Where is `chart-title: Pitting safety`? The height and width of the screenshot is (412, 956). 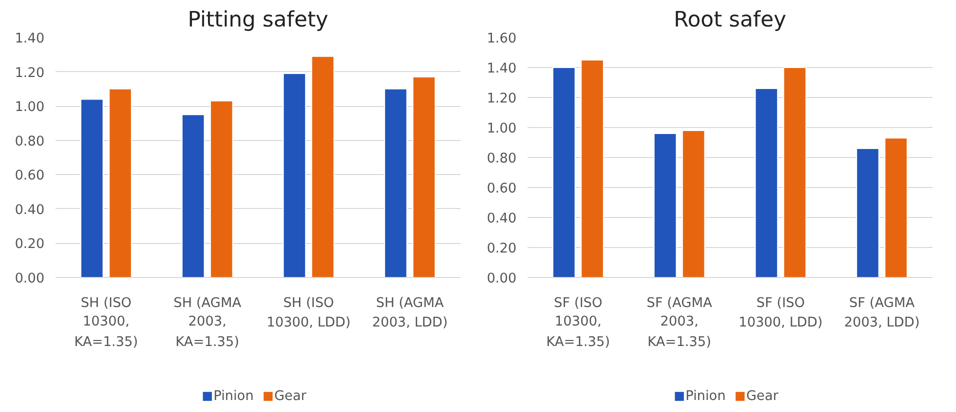
chart-title: Pitting safety is located at coordinates (258, 20).